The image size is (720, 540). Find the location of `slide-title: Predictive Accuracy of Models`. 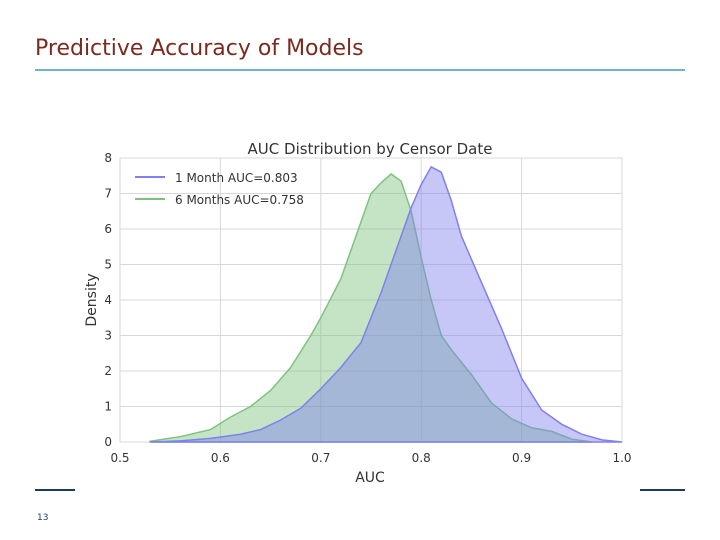

slide-title: Predictive Accuracy of Models is located at coordinates (199, 48).